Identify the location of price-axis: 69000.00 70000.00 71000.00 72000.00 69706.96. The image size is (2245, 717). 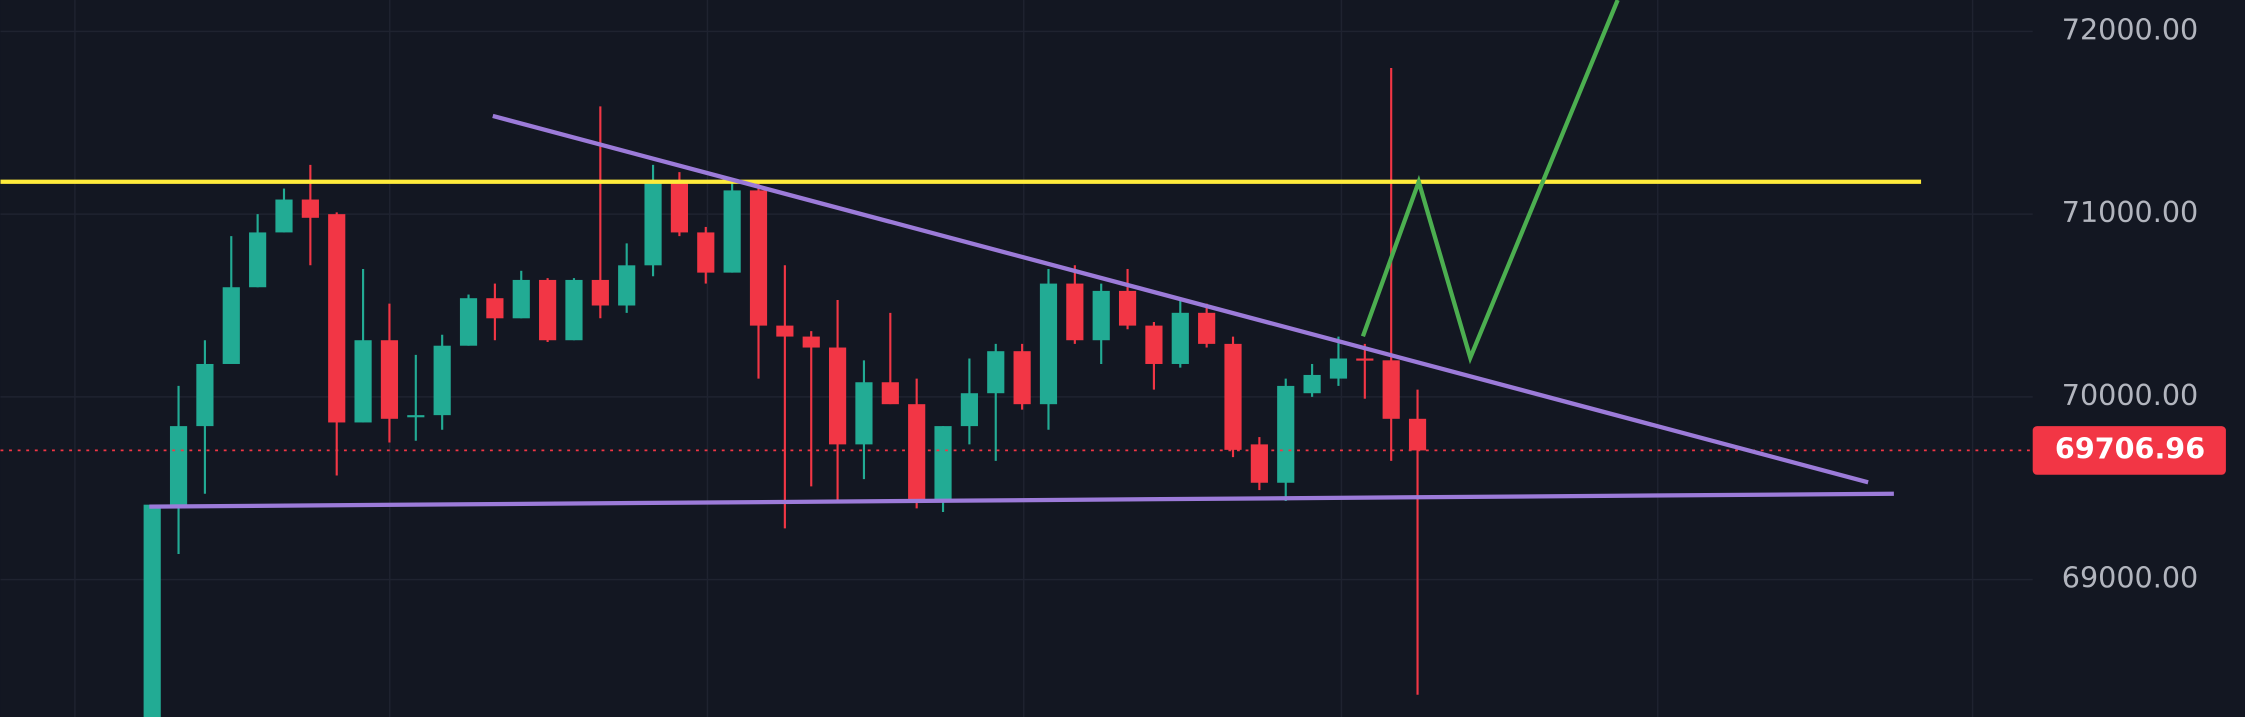
(2129, 303).